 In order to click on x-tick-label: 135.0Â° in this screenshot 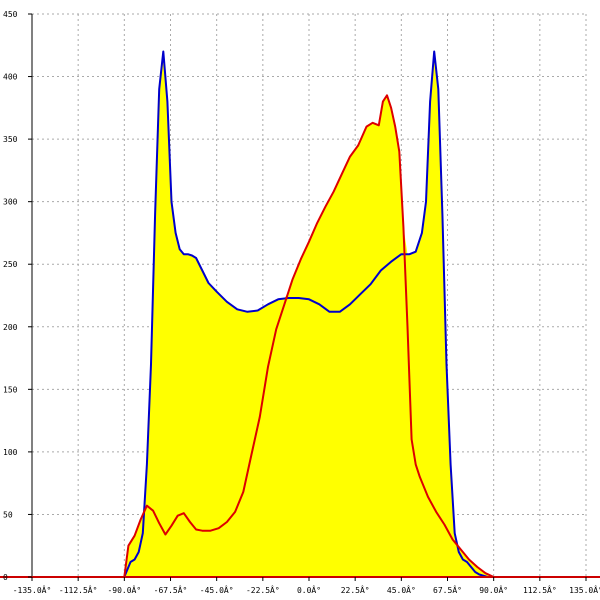, I will do `click(584, 589)`.